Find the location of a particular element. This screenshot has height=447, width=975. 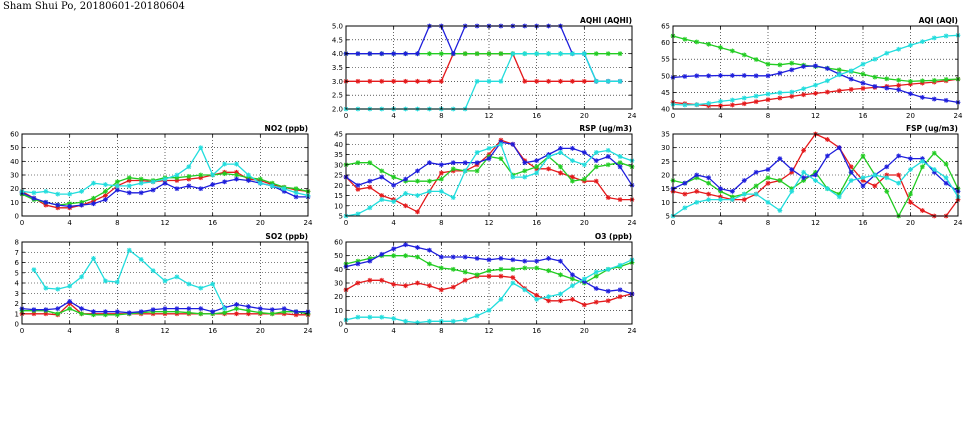

fsp-xtick-label: 16 is located at coordinates (863, 223).